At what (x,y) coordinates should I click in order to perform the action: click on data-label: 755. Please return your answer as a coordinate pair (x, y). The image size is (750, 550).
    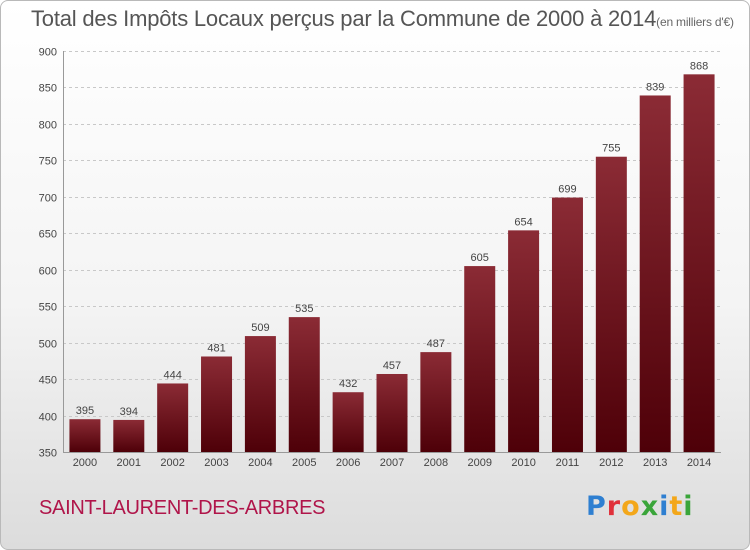
    Looking at the image, I should click on (611, 149).